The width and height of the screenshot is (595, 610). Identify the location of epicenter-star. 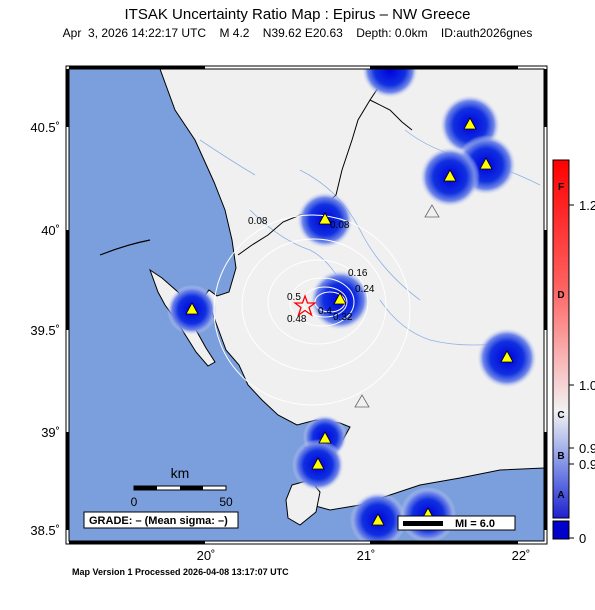
(305, 305).